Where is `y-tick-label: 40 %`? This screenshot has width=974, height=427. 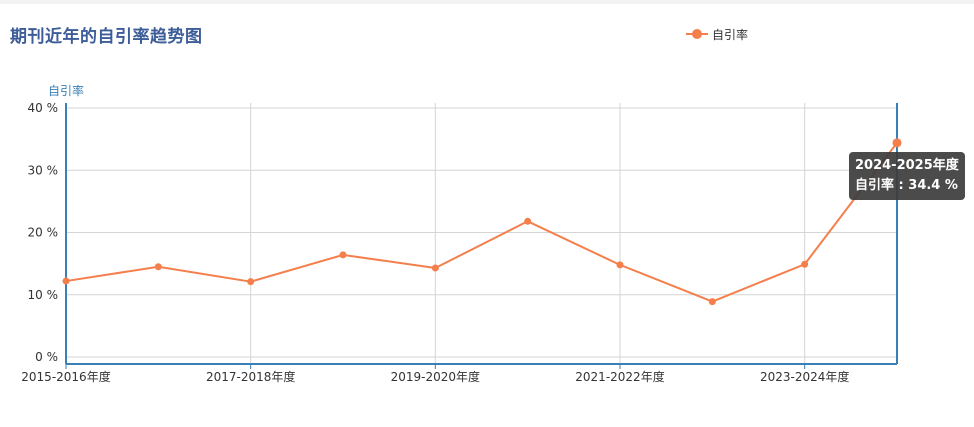 y-tick-label: 40 % is located at coordinates (43, 108).